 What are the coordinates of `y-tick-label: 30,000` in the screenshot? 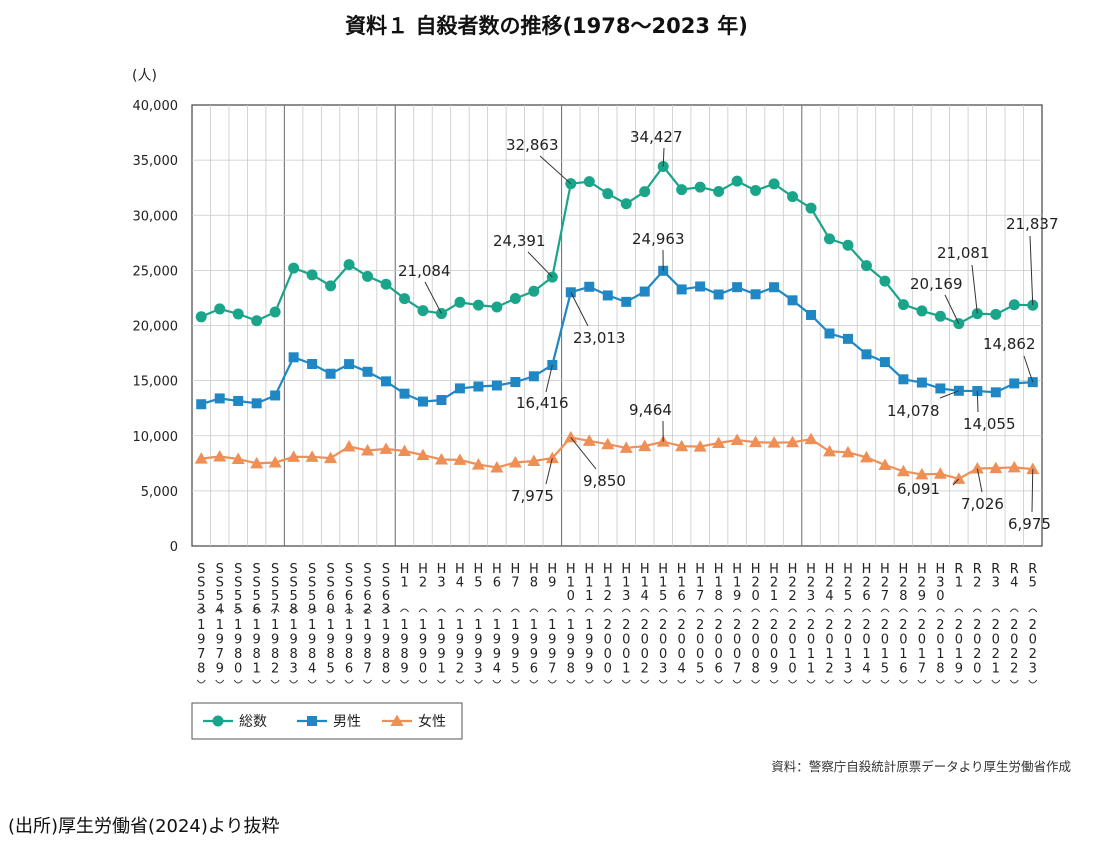 It's located at (156, 216).